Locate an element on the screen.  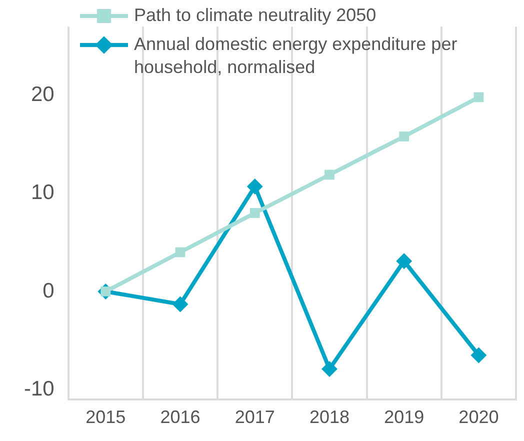
x-tick-label: 2015 is located at coordinates (106, 417).